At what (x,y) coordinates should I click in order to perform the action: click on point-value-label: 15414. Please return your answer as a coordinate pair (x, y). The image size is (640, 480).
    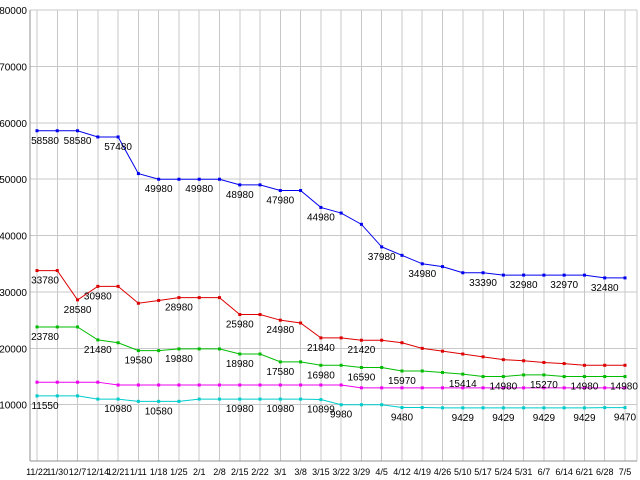
    Looking at the image, I should click on (463, 384).